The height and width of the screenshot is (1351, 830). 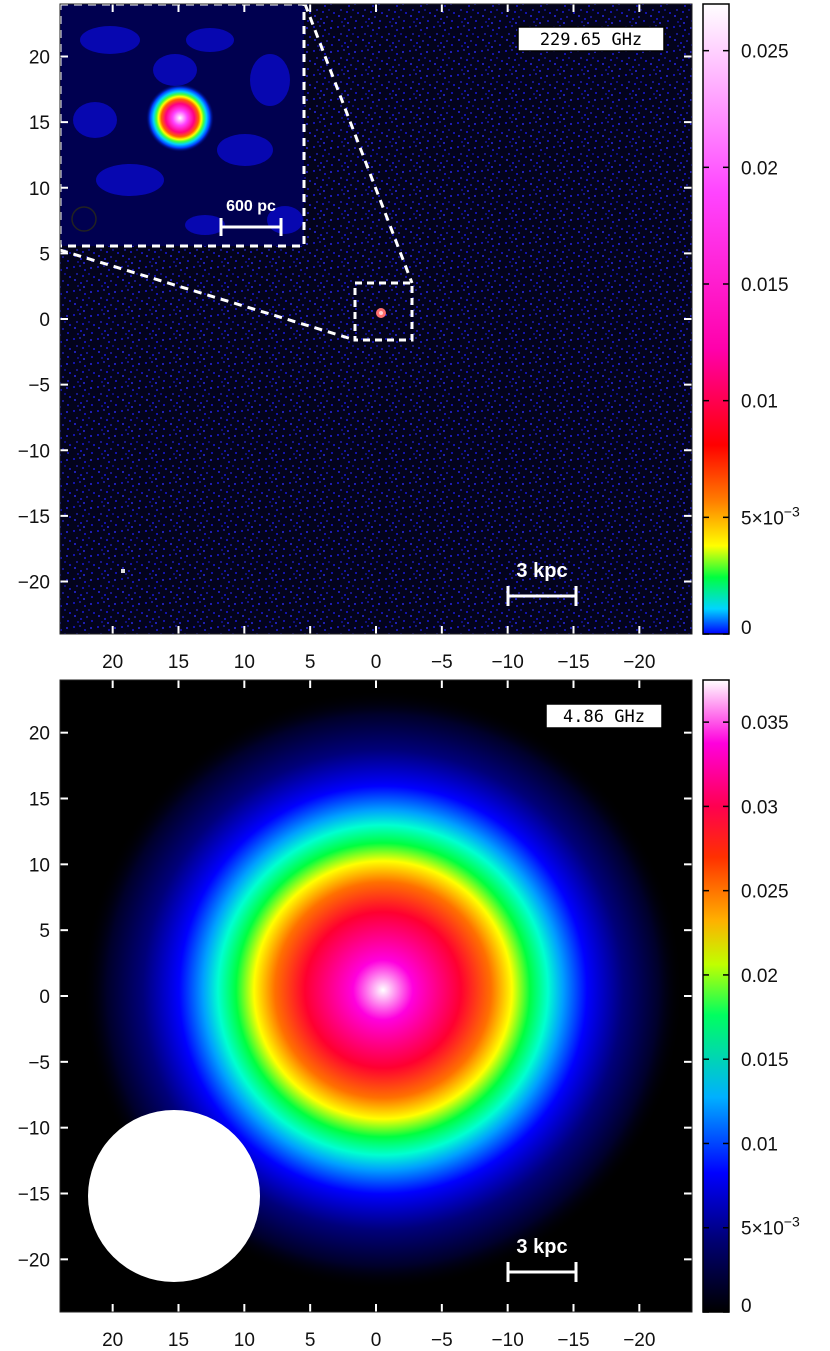 I want to click on bottom-frequency-box: 4.86 GHz, so click(x=604, y=716).